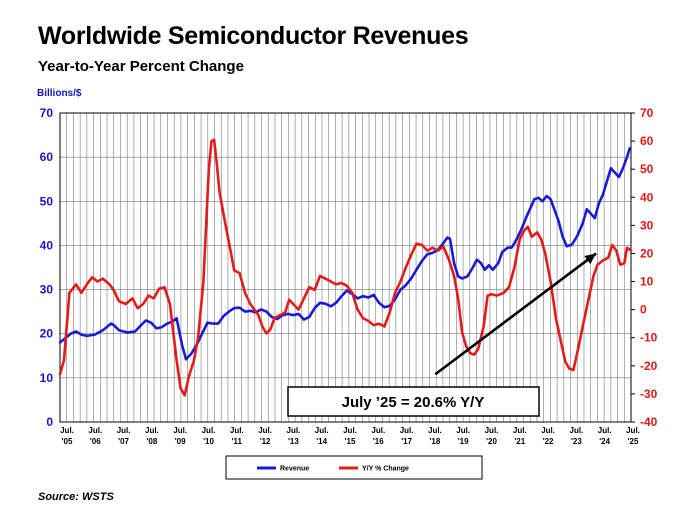 The height and width of the screenshot is (521, 680). What do you see at coordinates (59, 93) in the screenshot?
I see `y-axis-label: Billions/$` at bounding box center [59, 93].